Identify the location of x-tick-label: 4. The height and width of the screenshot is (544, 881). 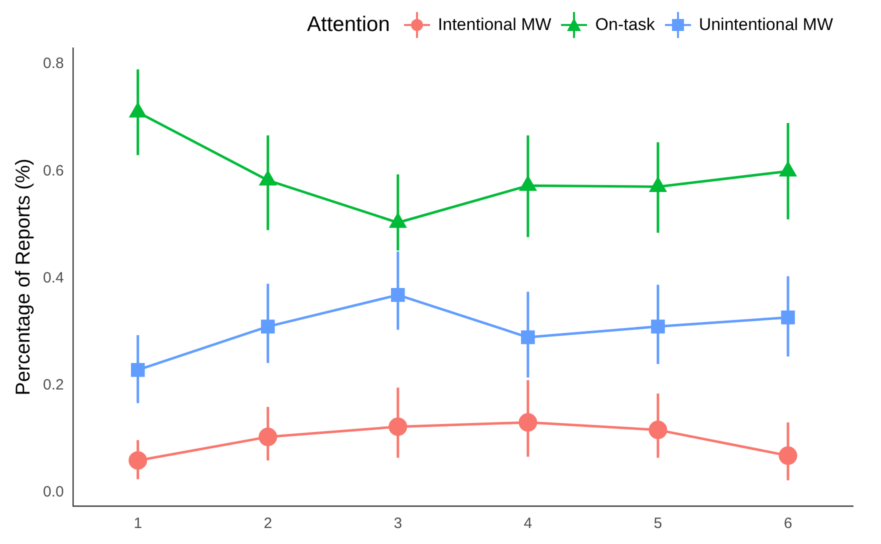
(528, 523).